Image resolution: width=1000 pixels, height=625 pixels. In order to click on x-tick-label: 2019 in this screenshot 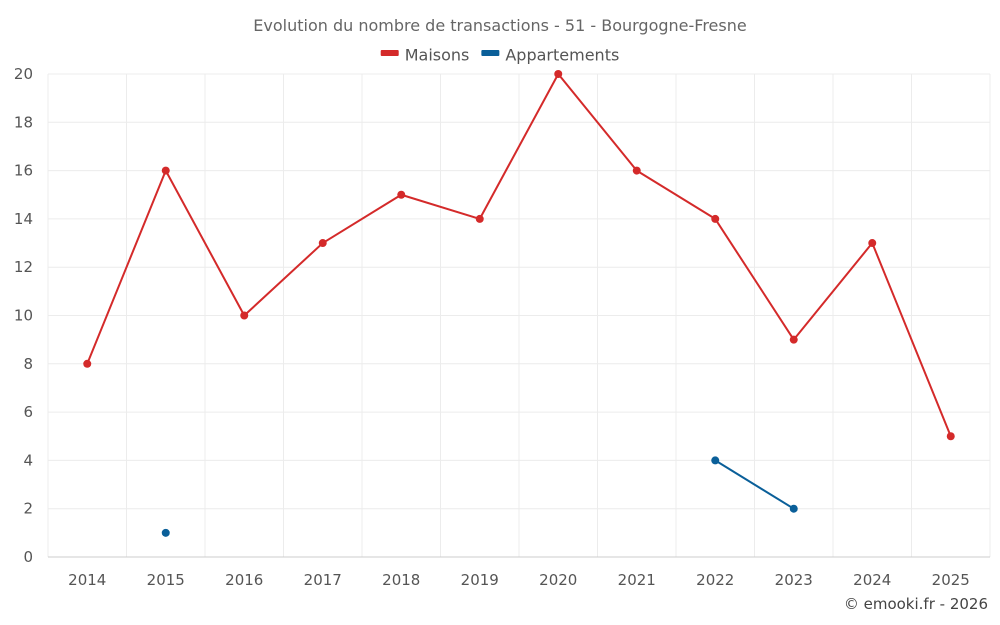, I will do `click(480, 580)`.